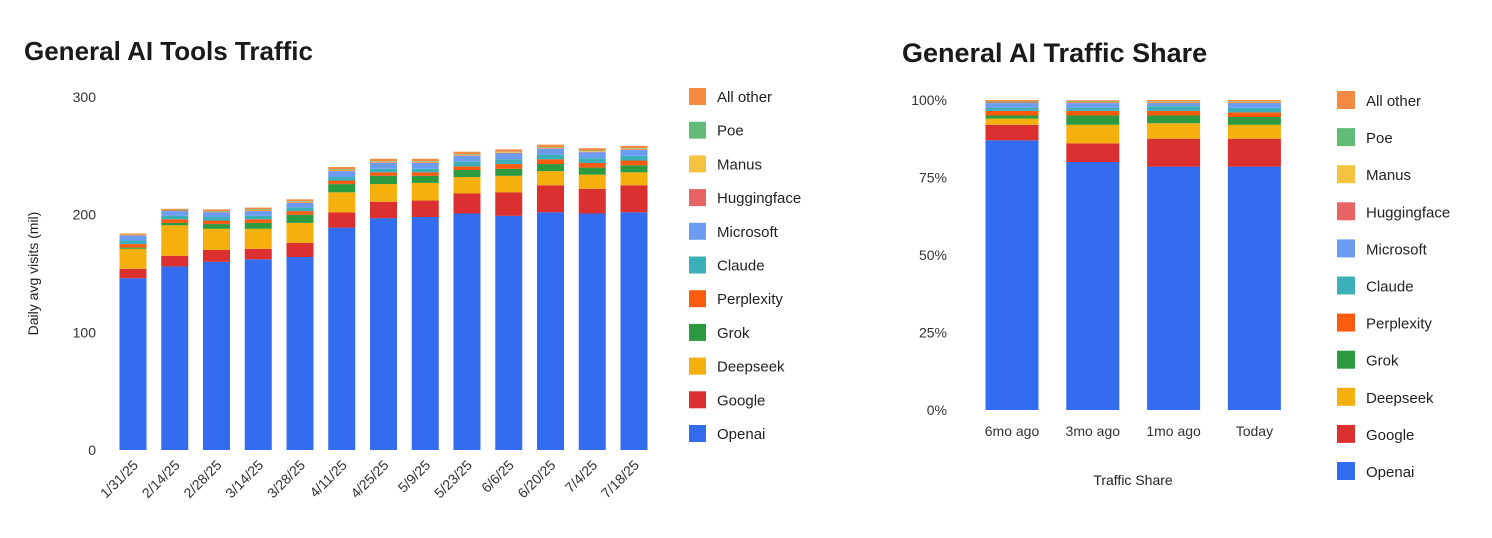 The width and height of the screenshot is (1492, 538). What do you see at coordinates (1379, 138) in the screenshot?
I see `share-legend-label: Poe` at bounding box center [1379, 138].